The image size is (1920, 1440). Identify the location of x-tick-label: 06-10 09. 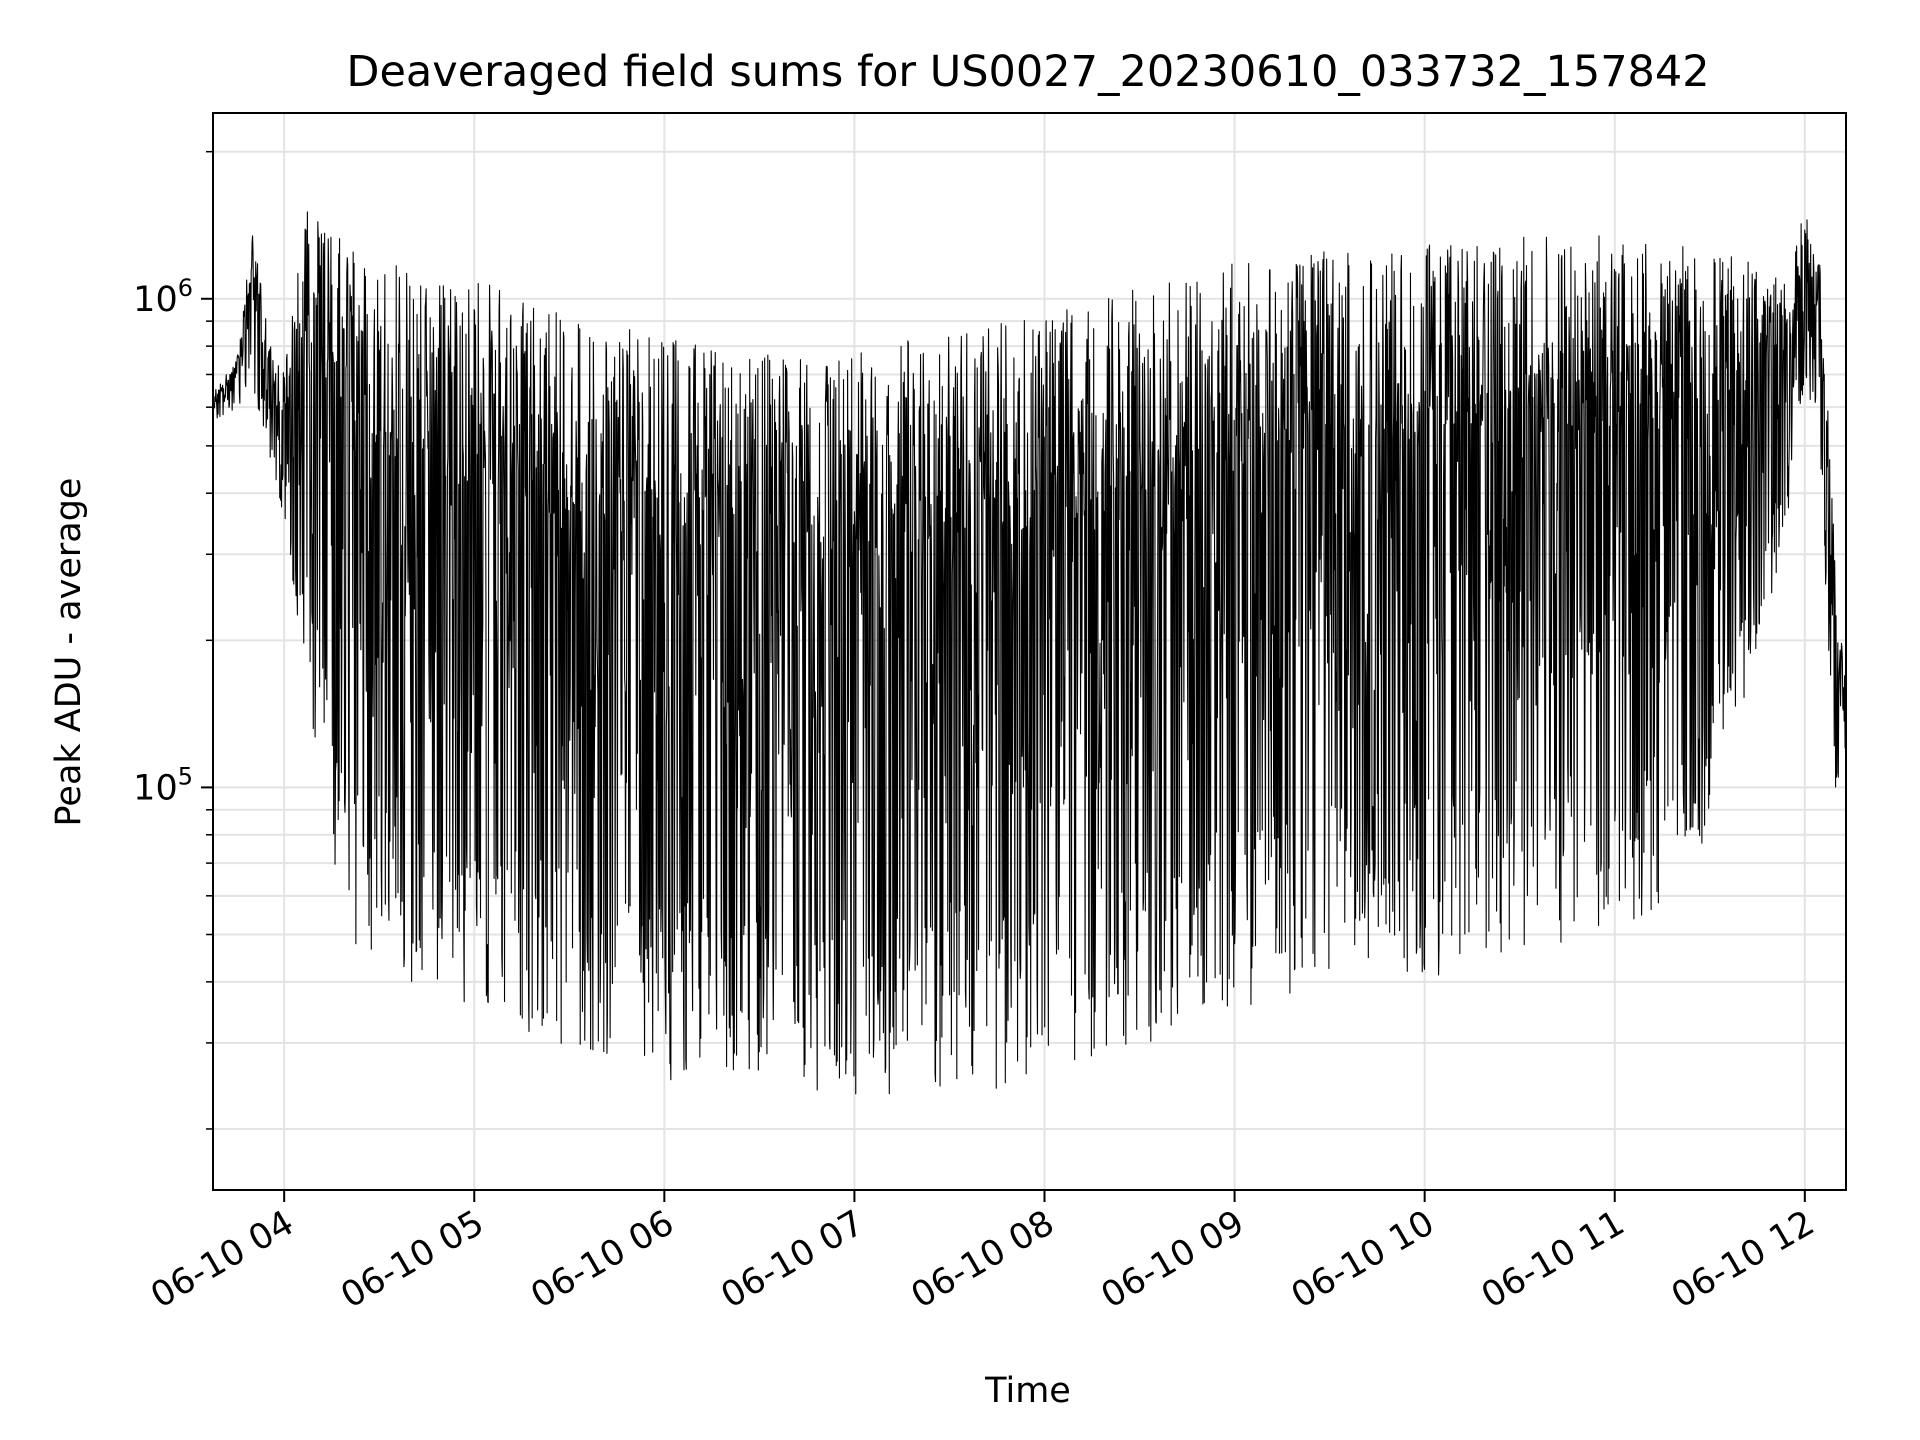
(1173, 1259).